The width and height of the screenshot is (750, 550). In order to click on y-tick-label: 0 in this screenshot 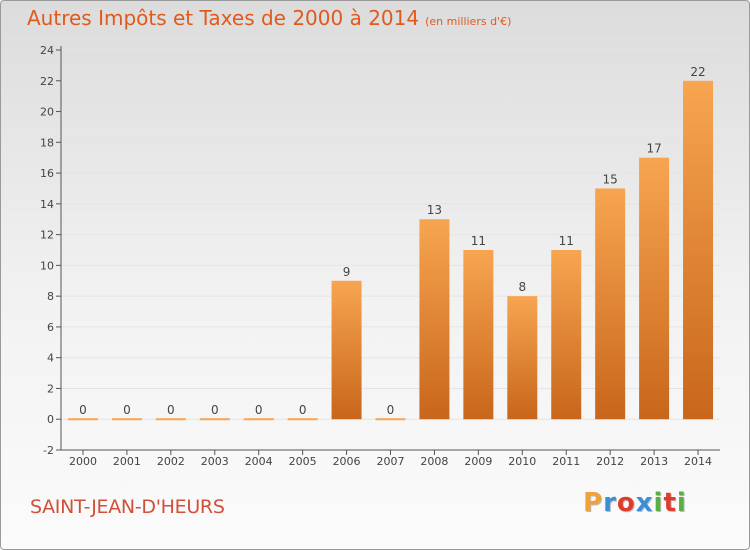, I will do `click(50, 419)`.